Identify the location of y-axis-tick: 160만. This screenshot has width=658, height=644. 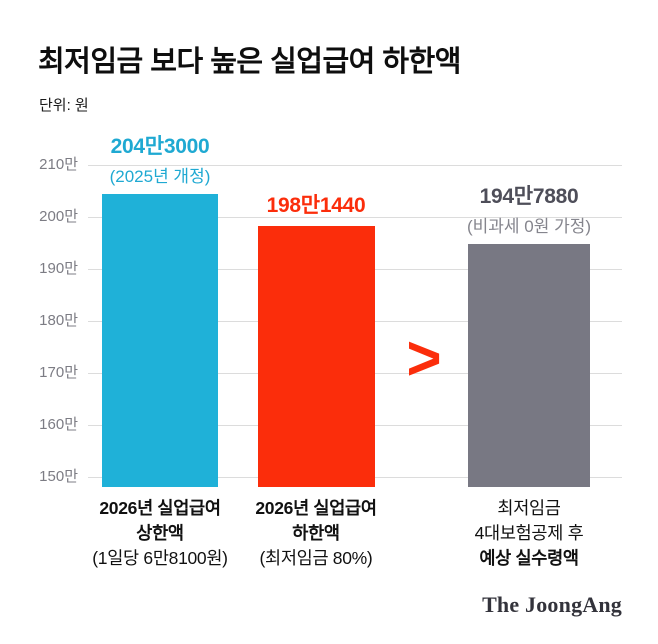
(58, 424).